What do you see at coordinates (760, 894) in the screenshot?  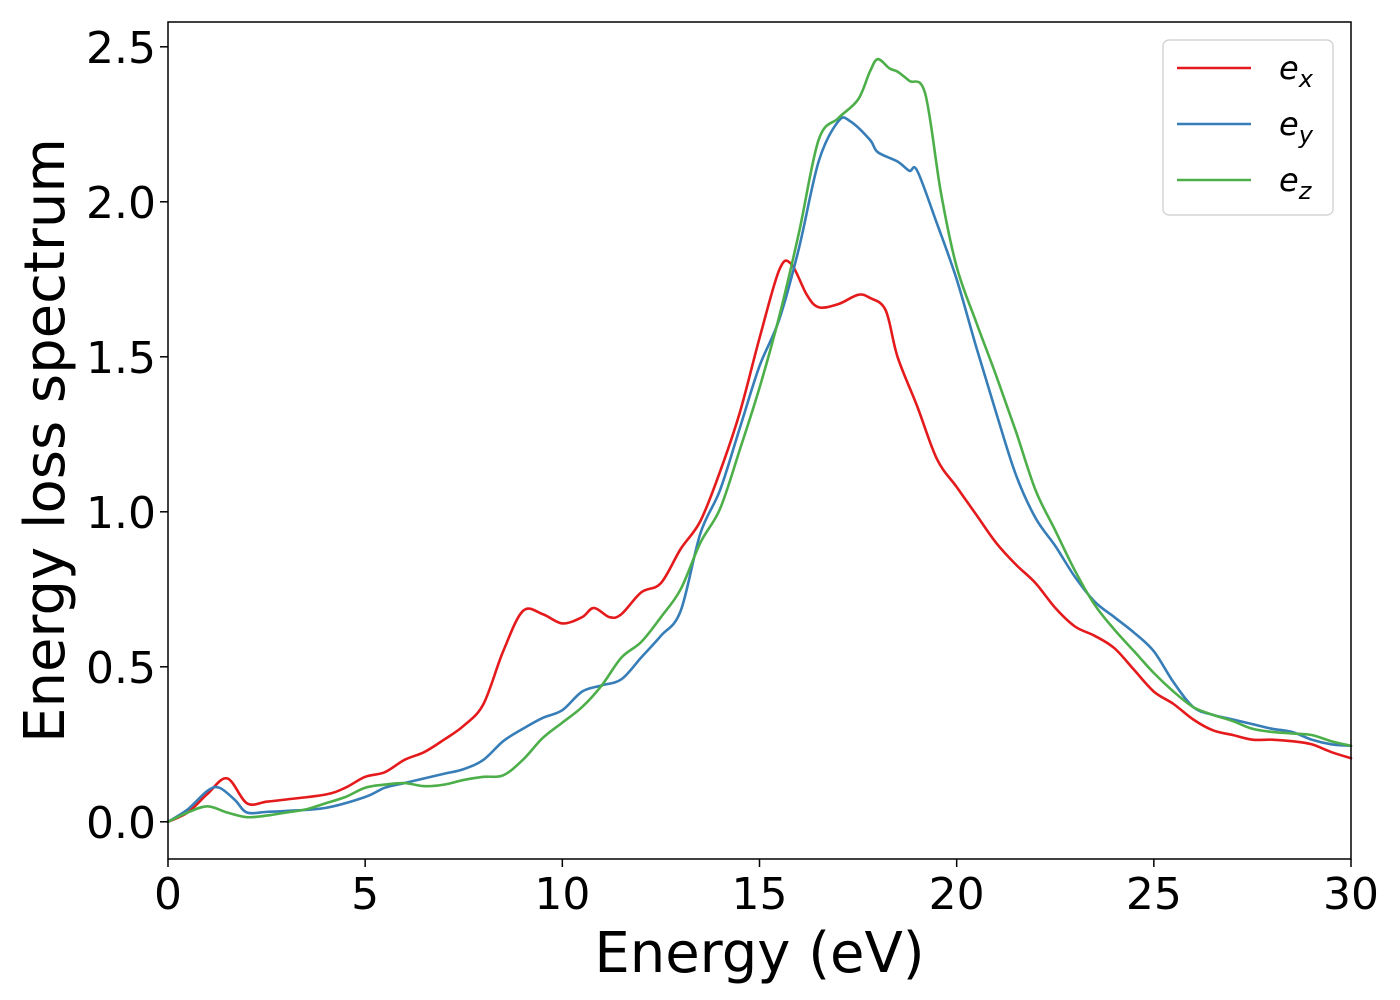 I see `x-tick-label: 15` at bounding box center [760, 894].